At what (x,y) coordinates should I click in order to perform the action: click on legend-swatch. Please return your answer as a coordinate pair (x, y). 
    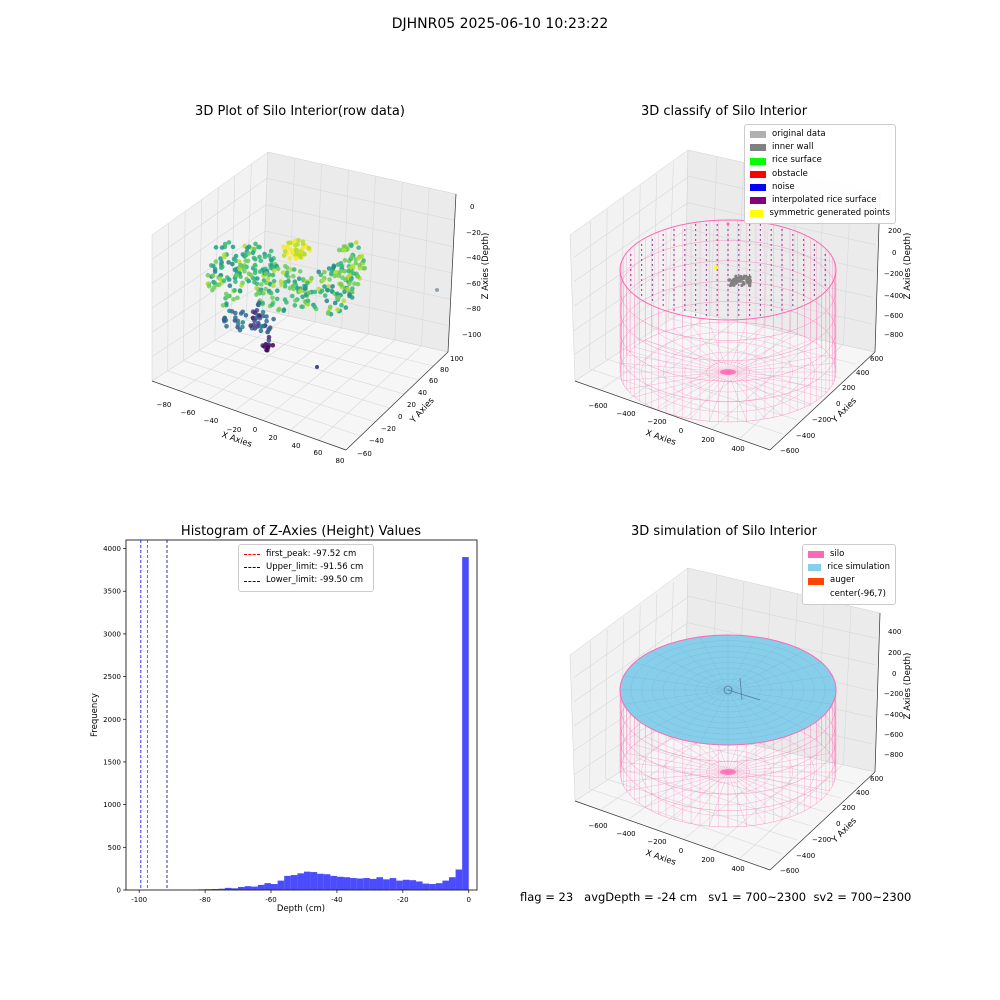
    Looking at the image, I should click on (816, 594).